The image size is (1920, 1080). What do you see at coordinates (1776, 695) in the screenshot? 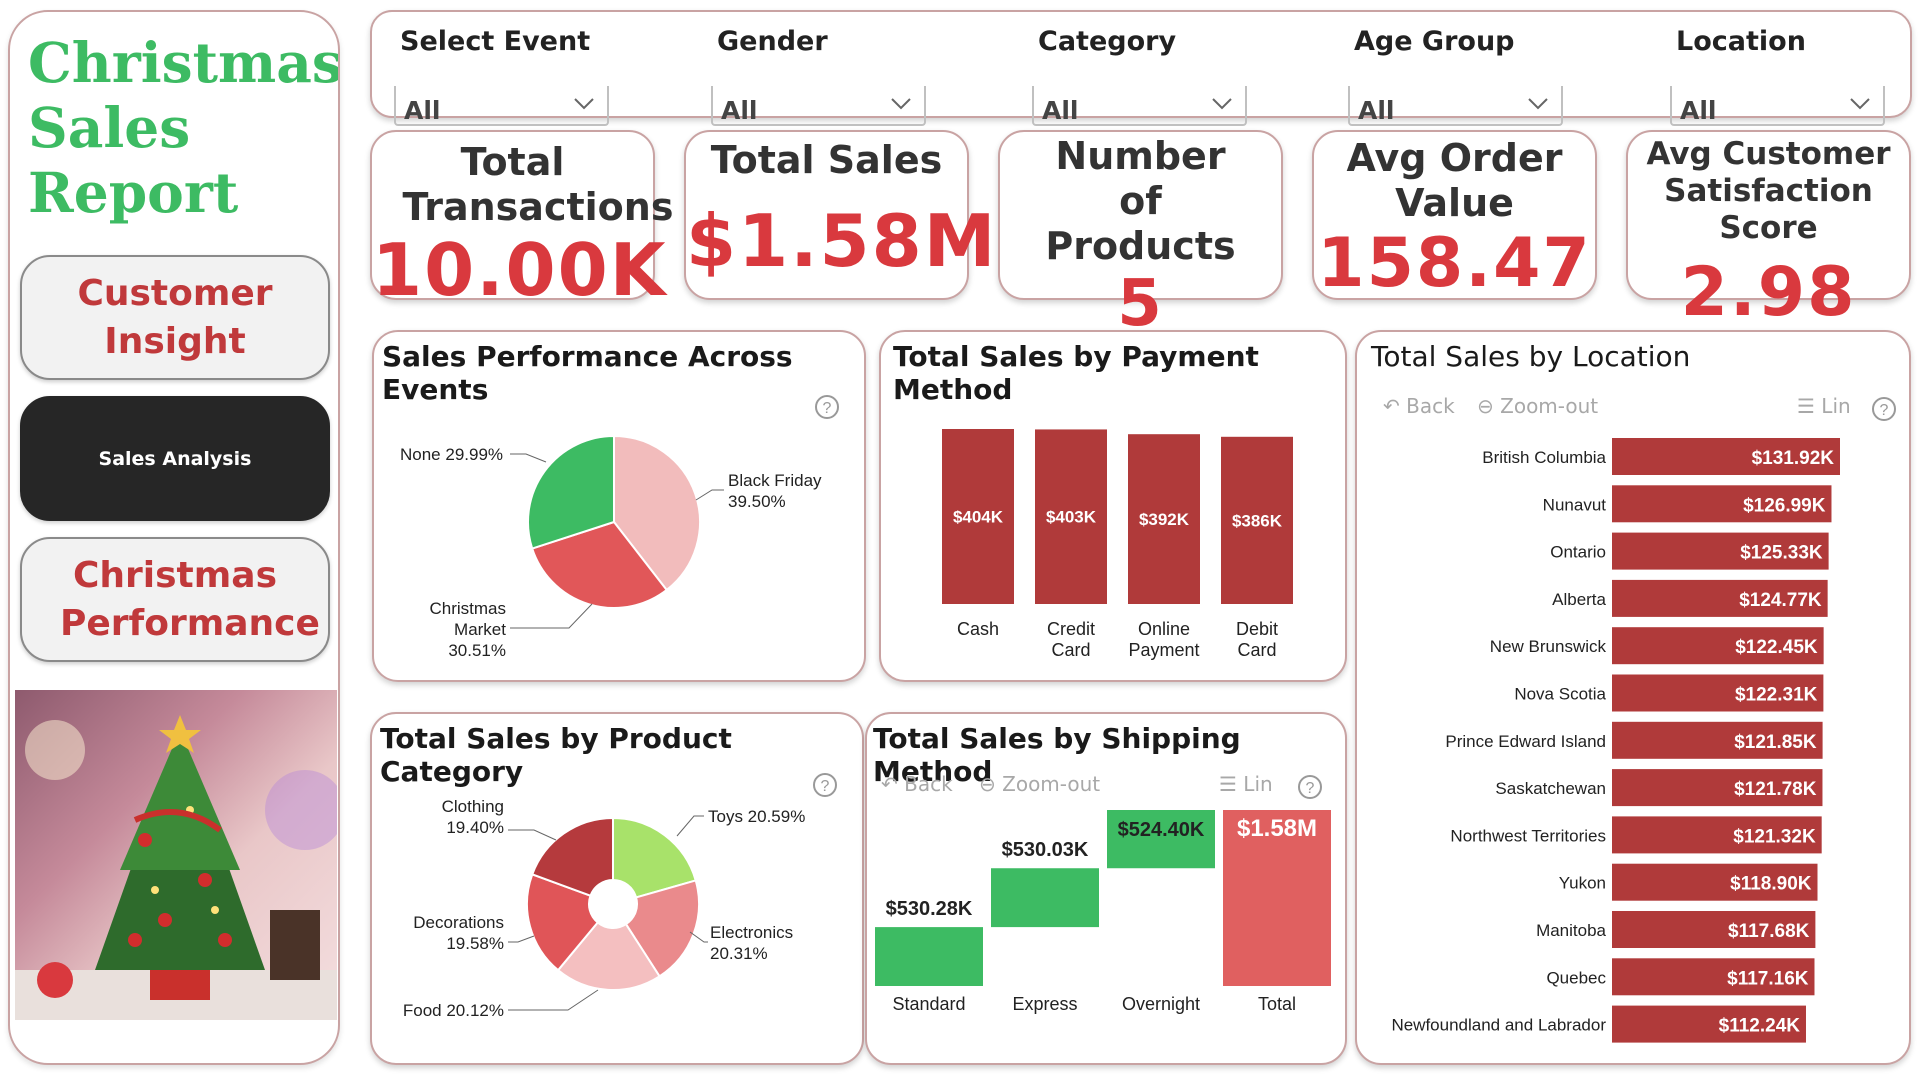
I see `bar-value-label: $122.31K` at bounding box center [1776, 695].